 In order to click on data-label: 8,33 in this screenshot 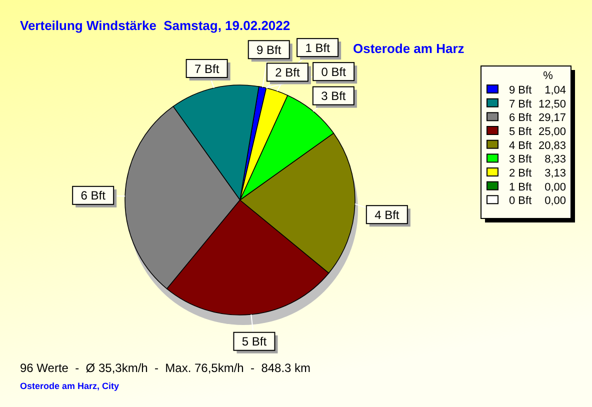, I will do `click(555, 160)`.